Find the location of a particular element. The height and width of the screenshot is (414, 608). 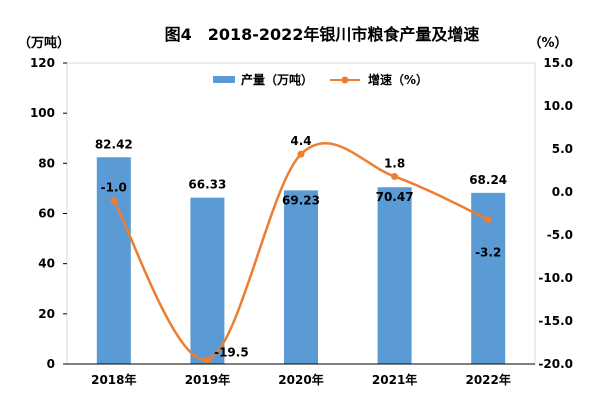

bar-value-label: 66.33 is located at coordinates (207, 185).